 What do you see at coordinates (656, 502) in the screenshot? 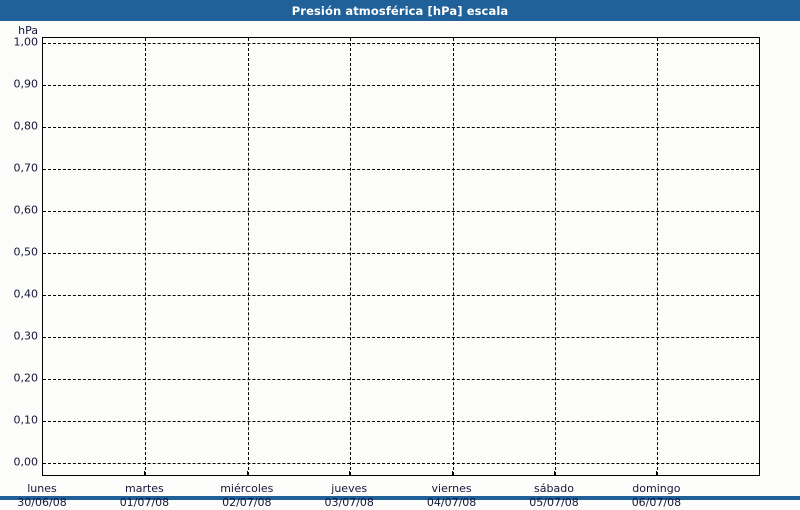
I see `x-axis-date: 06/07/08` at bounding box center [656, 502].